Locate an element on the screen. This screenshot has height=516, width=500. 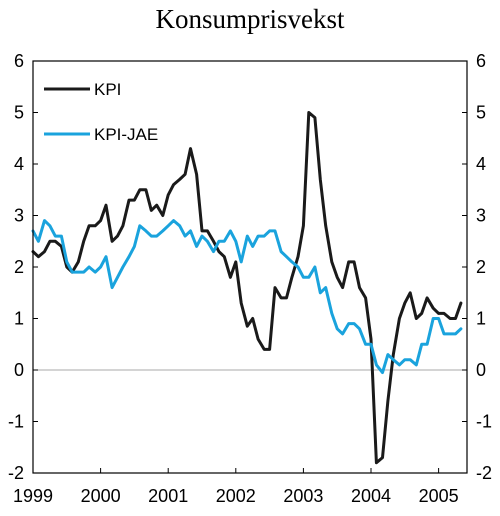
y-tick-label-right: 1 is located at coordinates (481, 319).